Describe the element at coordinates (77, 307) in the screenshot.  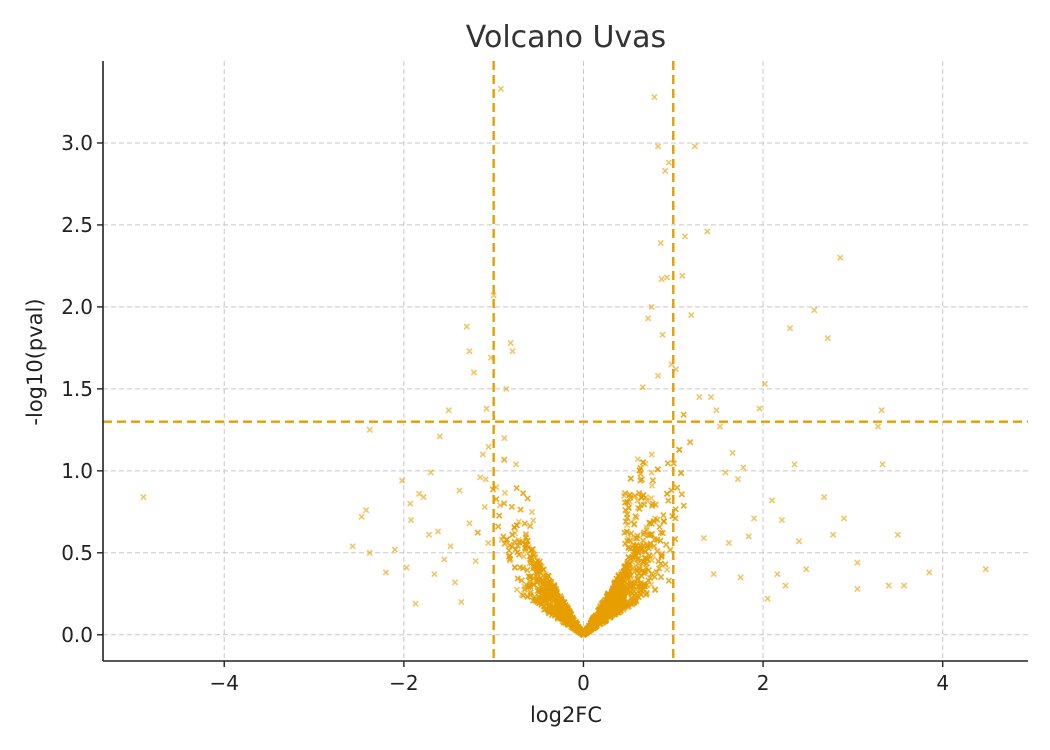
I see `y-tick-label: 2.0` at that location.